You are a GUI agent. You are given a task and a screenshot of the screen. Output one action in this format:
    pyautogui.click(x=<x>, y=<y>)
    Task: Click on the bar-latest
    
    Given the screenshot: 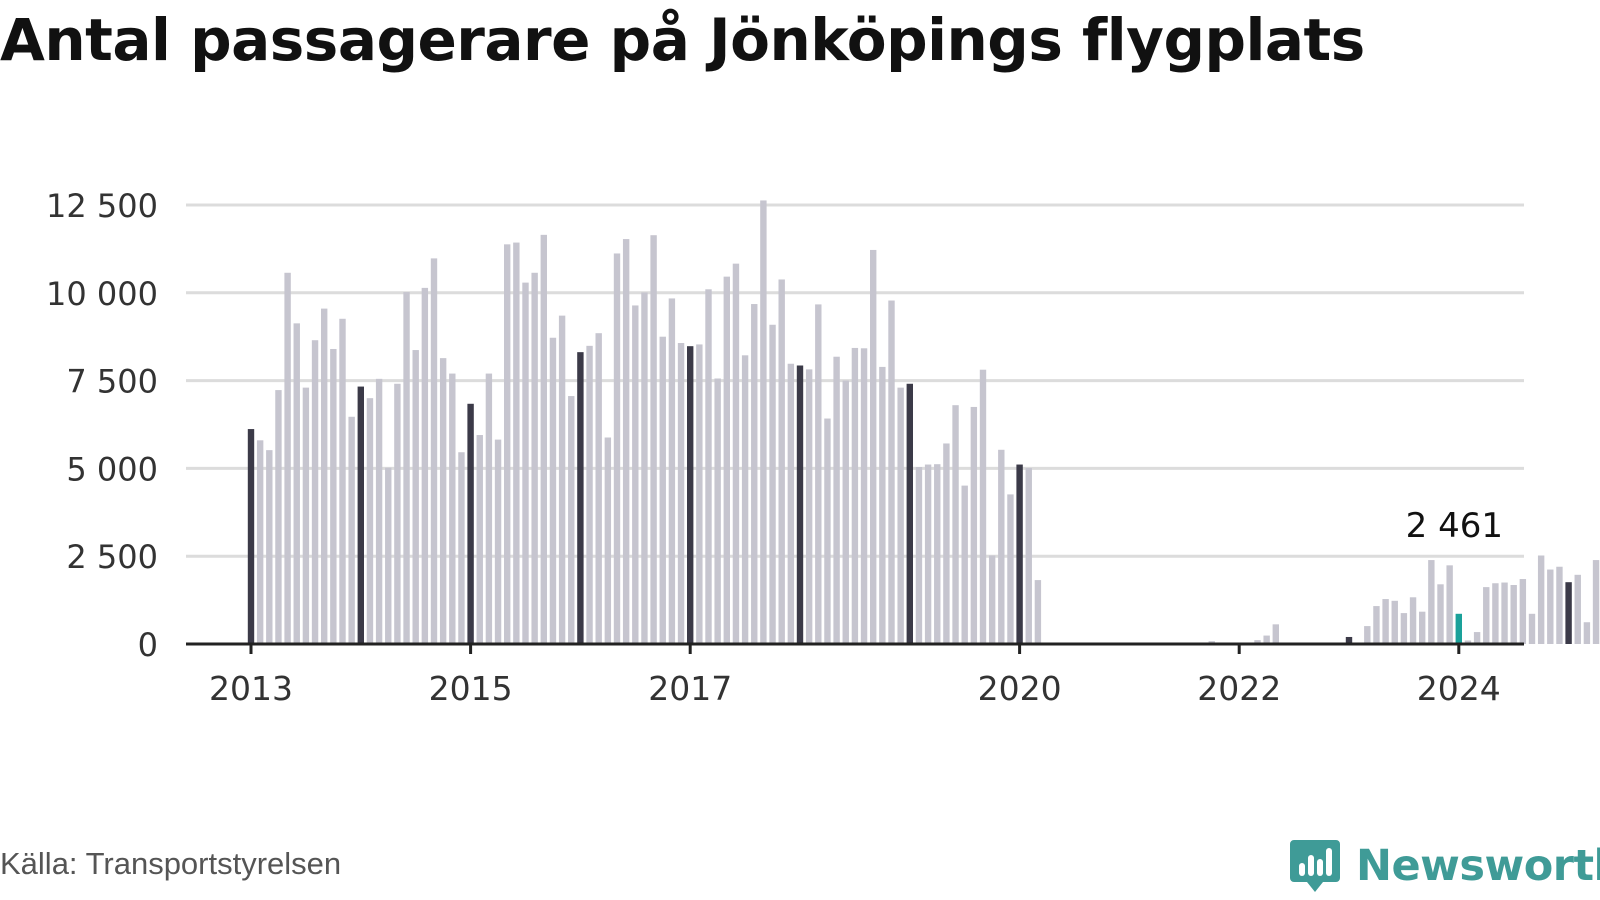 What is the action you would take?
    pyautogui.click(x=1458, y=628)
    